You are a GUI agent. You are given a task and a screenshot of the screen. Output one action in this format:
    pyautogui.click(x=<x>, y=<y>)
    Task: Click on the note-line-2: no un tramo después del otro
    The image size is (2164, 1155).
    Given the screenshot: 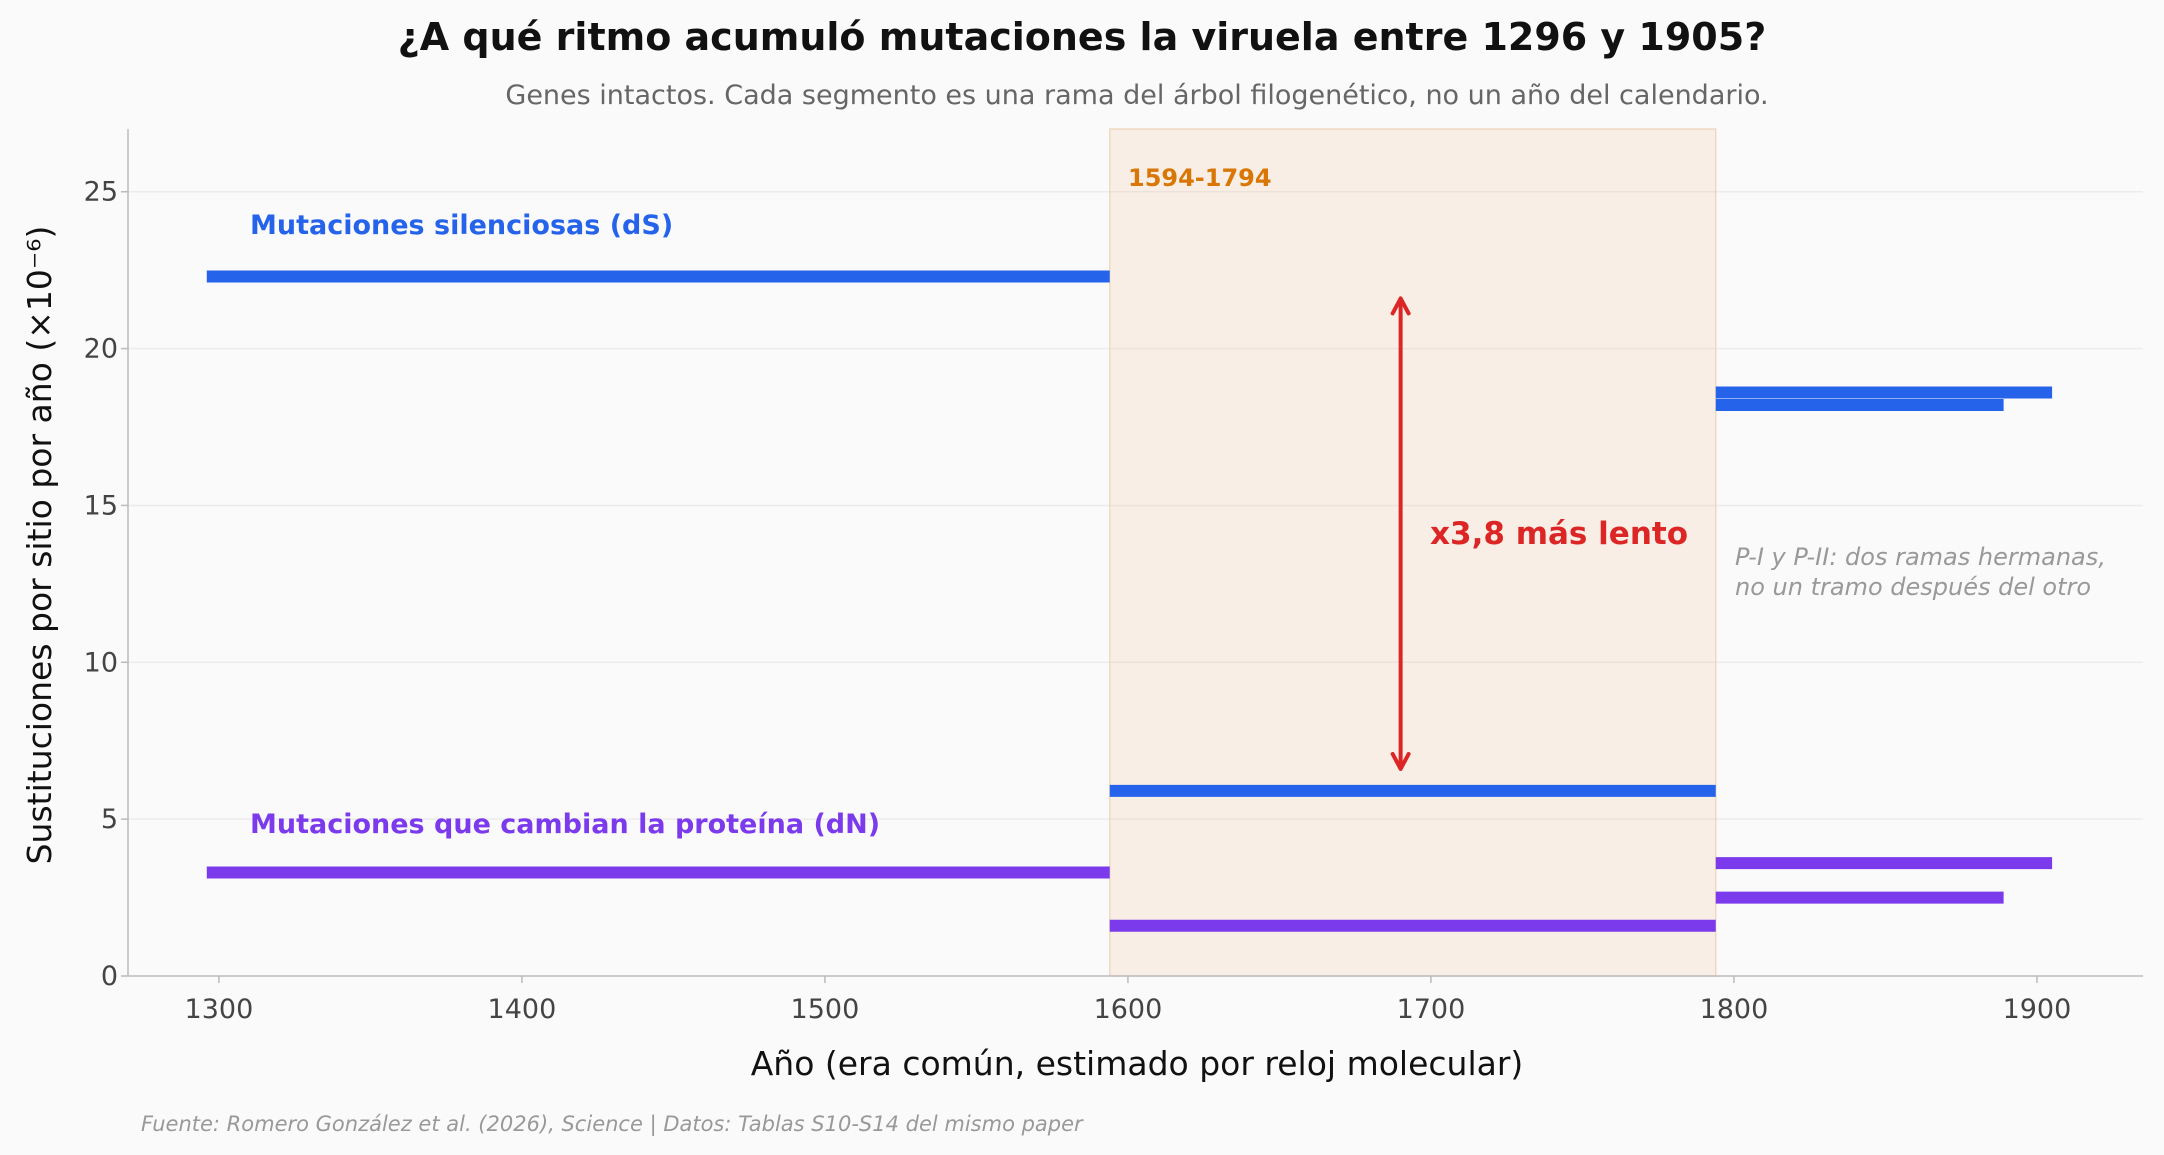 What is the action you would take?
    pyautogui.click(x=1913, y=587)
    